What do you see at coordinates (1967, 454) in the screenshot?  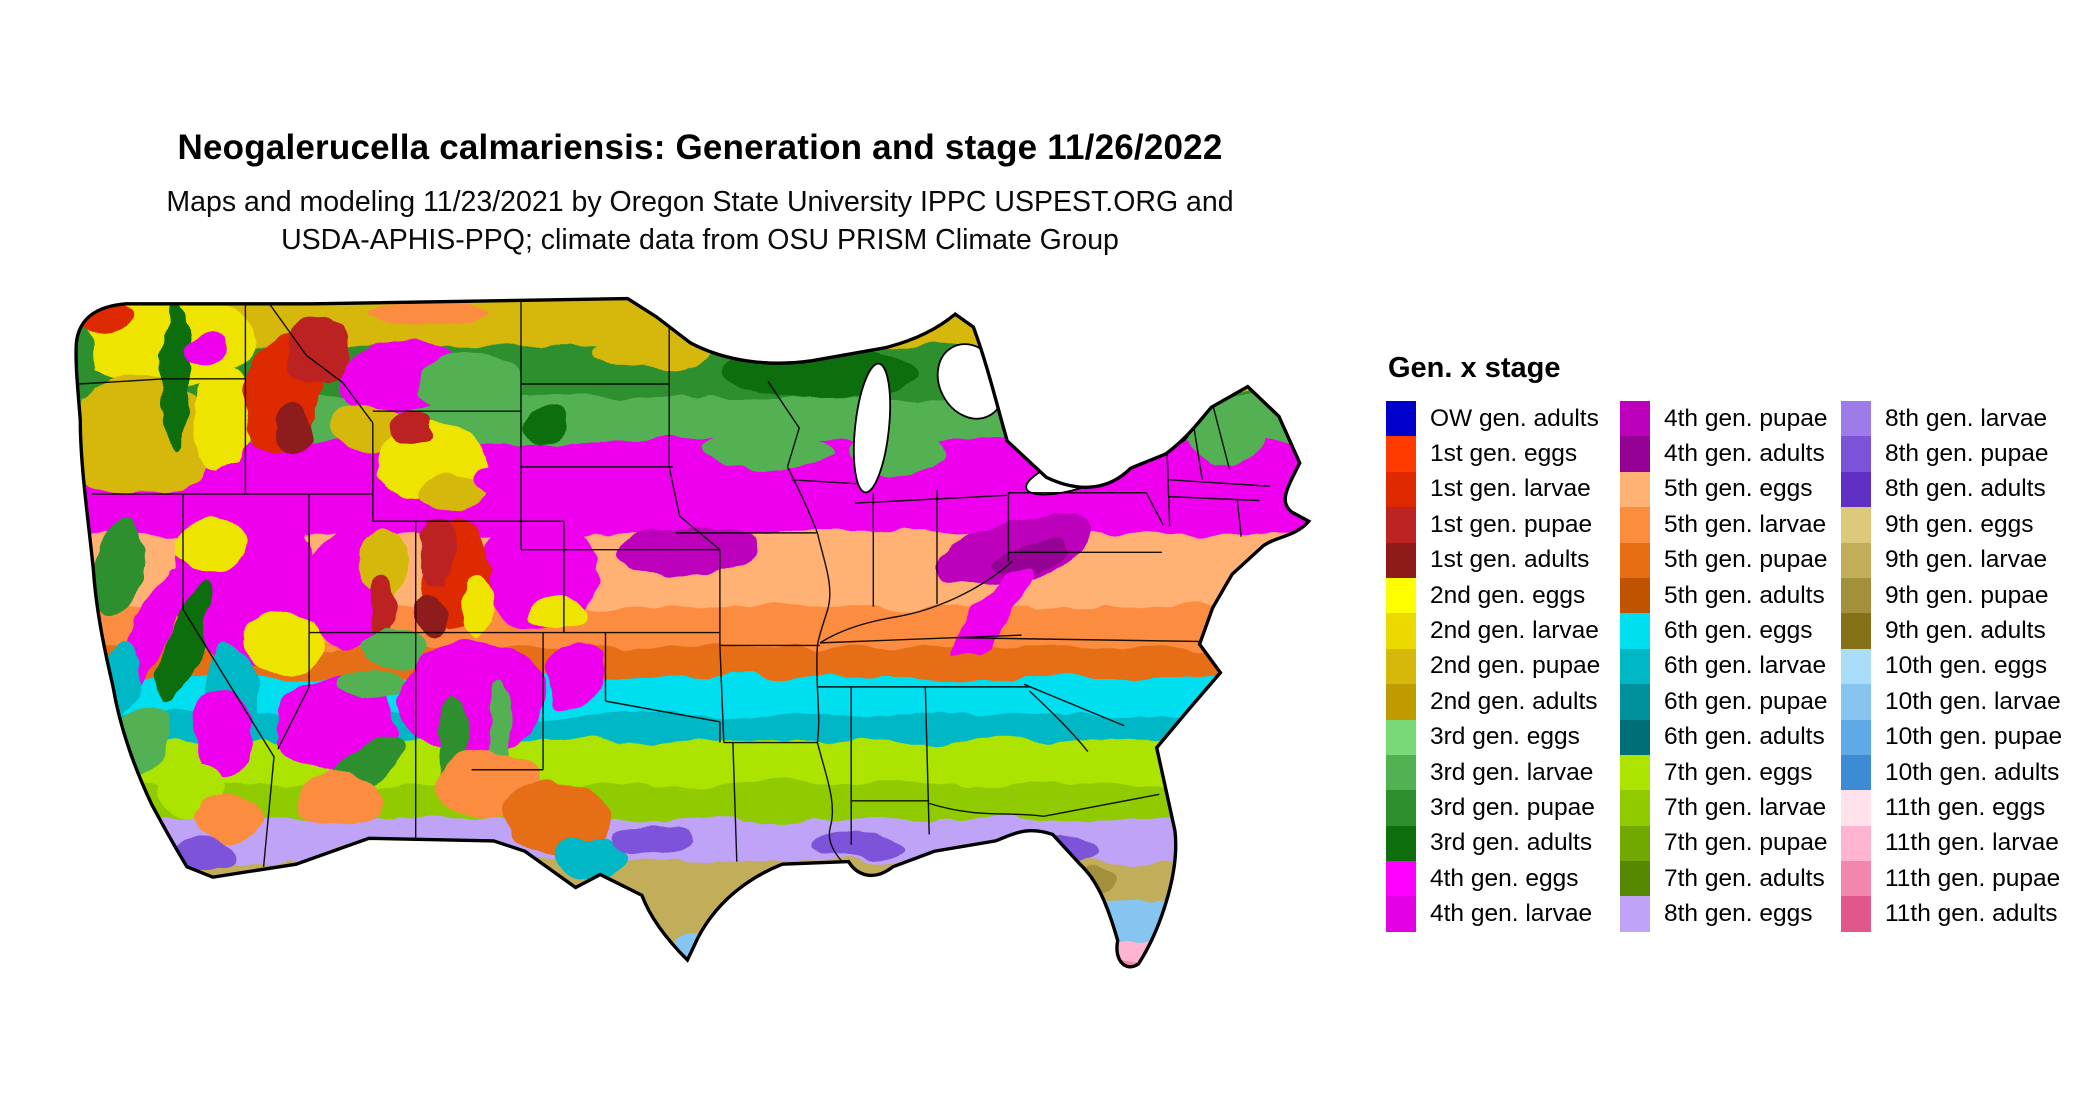 I see `legend-entry-label: 8th gen. pupae` at bounding box center [1967, 454].